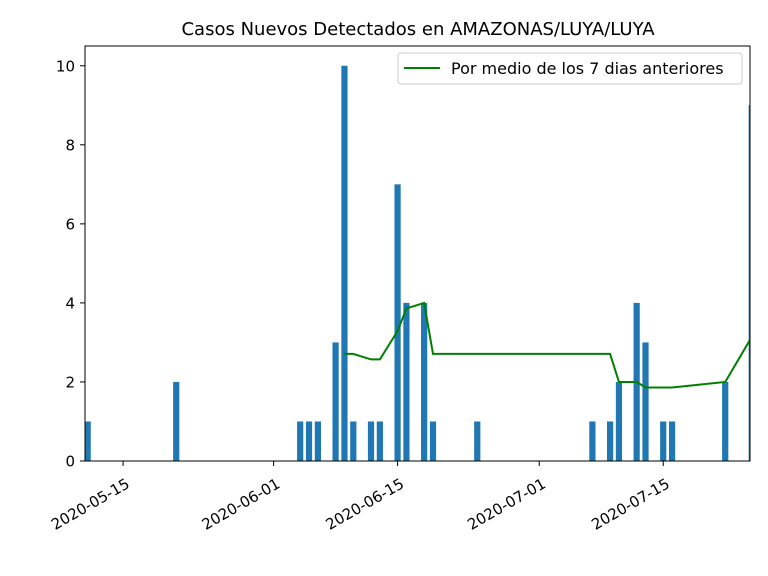 This screenshot has width=768, height=576. I want to click on series-line, so click(547, 345).